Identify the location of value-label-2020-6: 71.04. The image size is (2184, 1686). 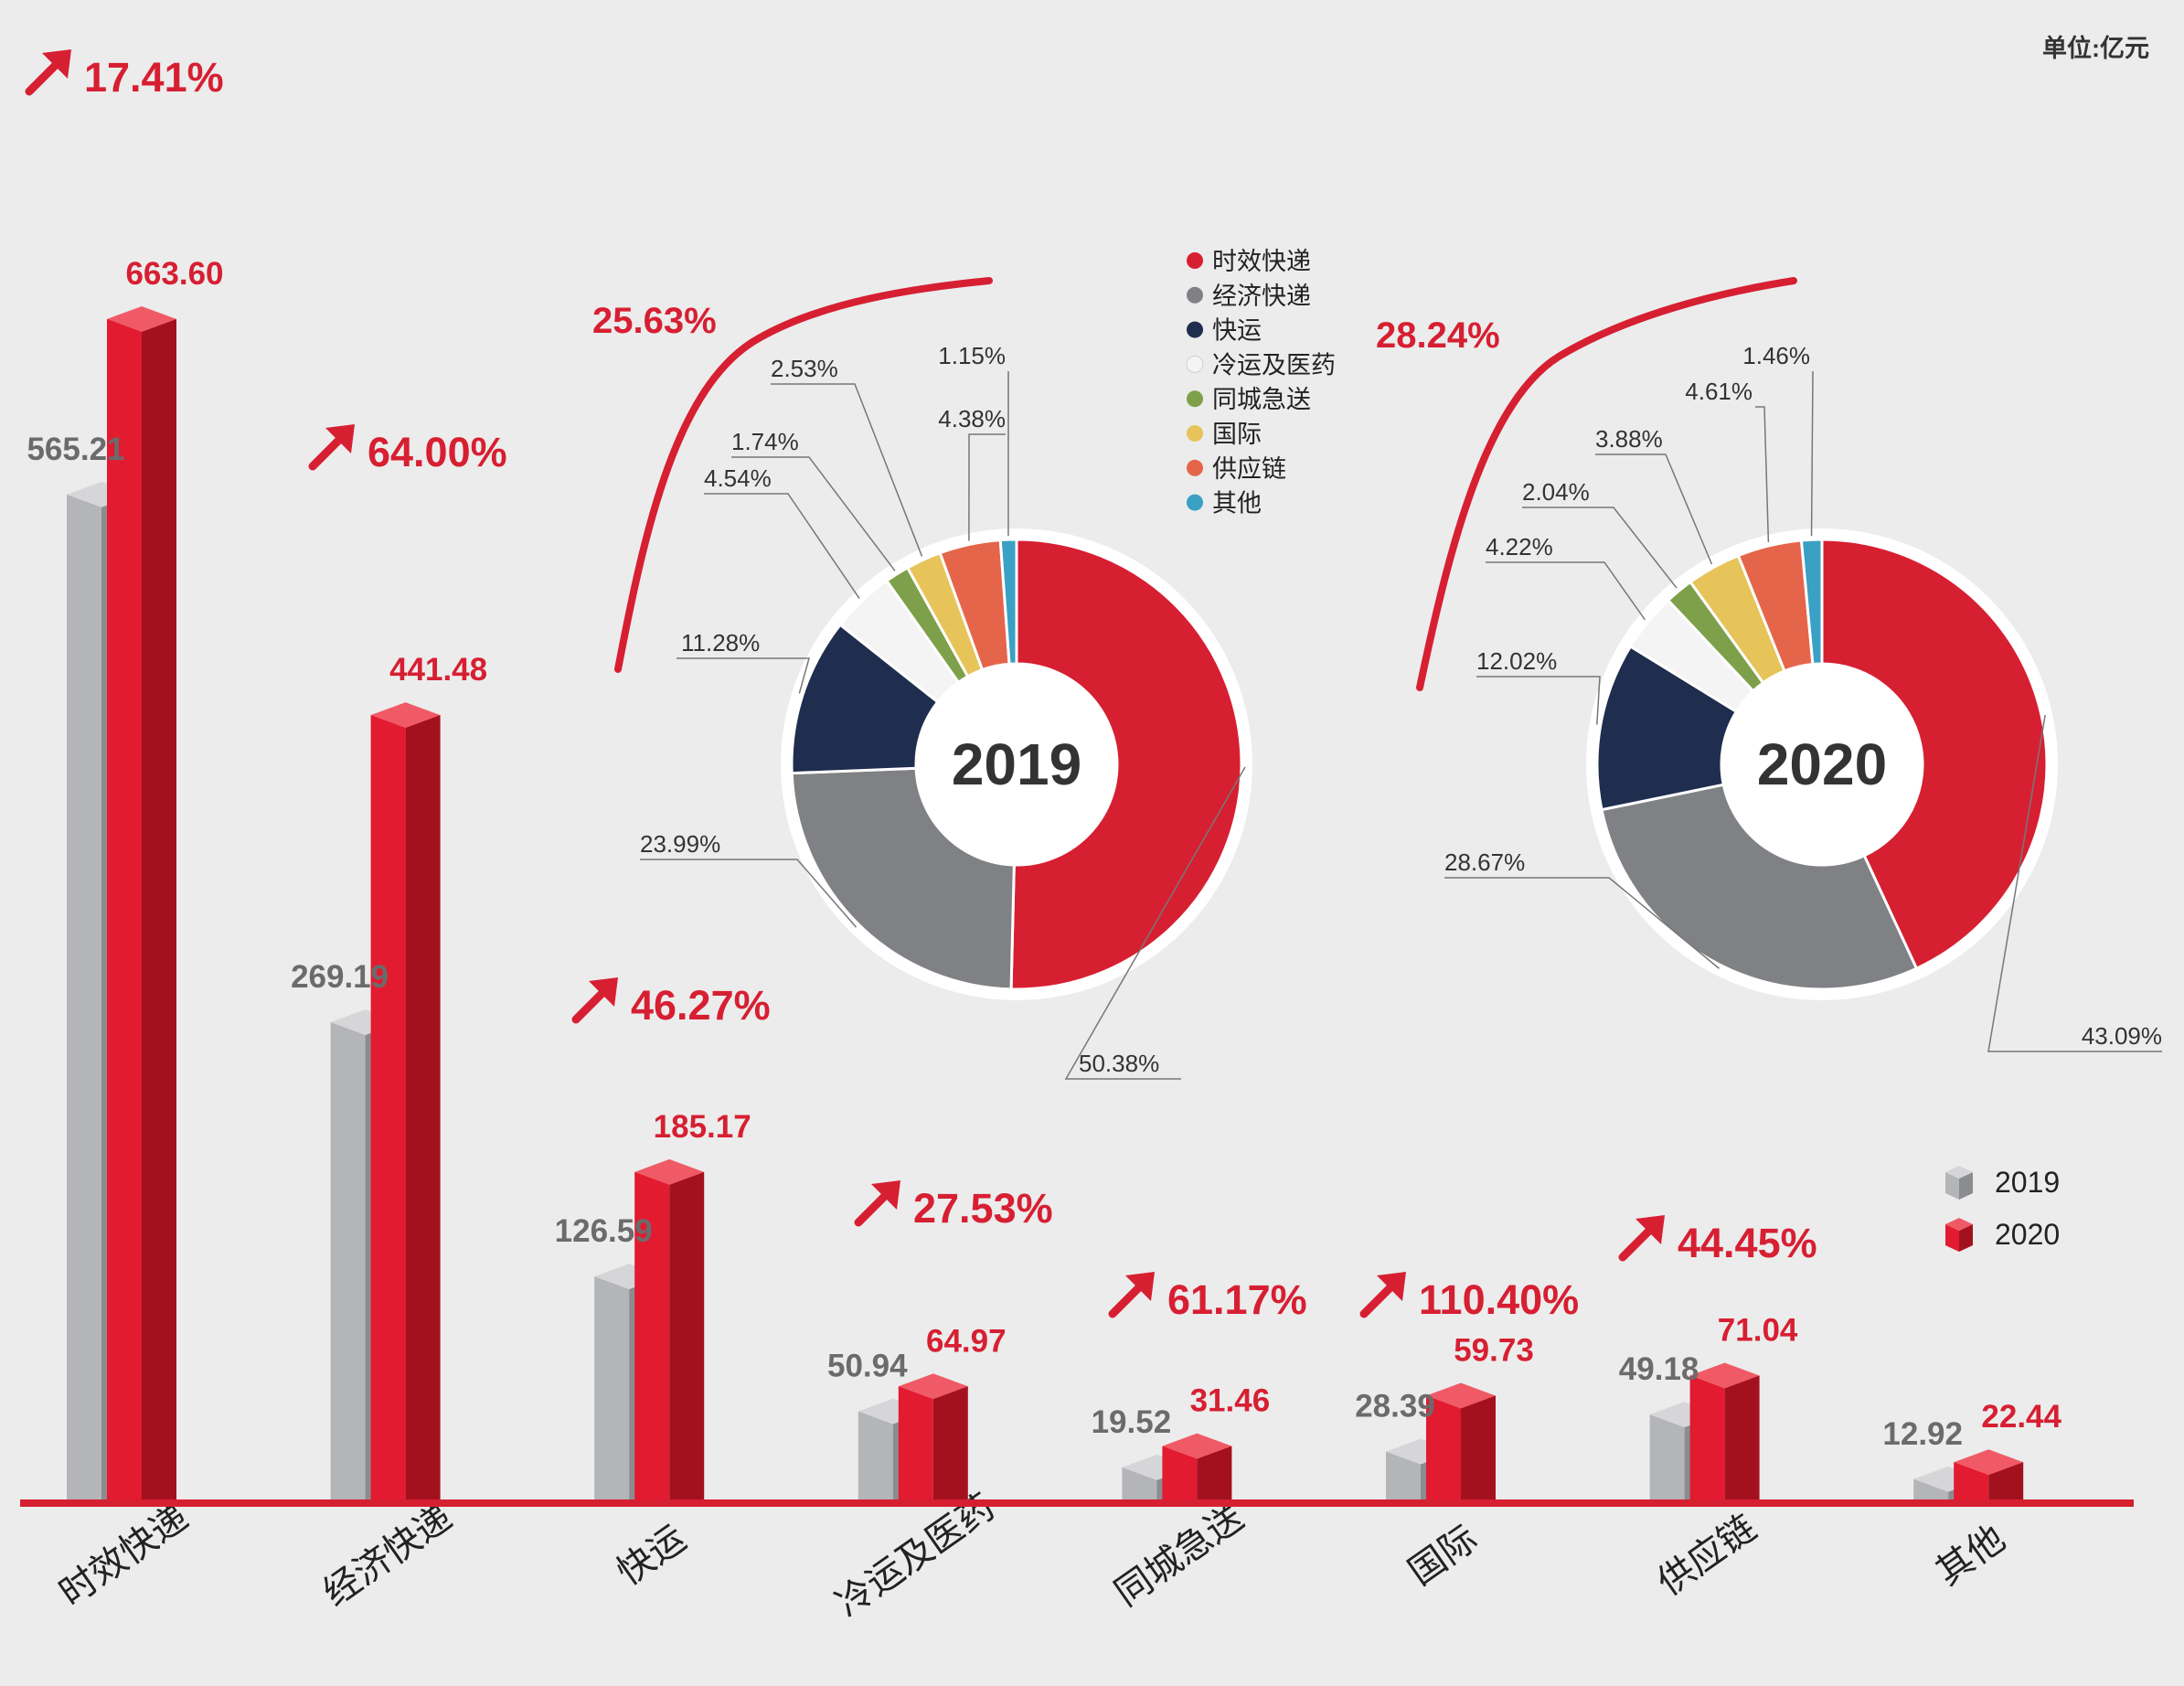
(1758, 1330).